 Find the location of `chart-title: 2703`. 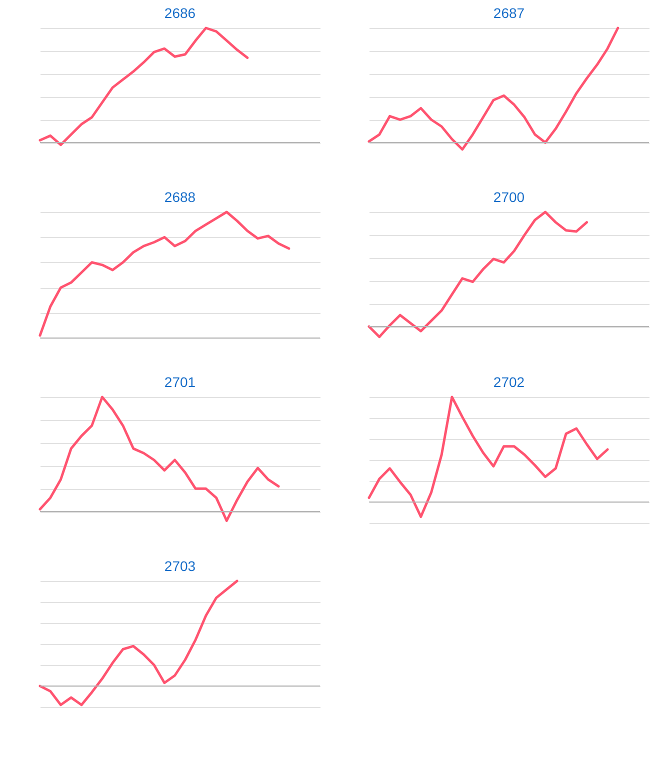

chart-title: 2703 is located at coordinates (180, 566).